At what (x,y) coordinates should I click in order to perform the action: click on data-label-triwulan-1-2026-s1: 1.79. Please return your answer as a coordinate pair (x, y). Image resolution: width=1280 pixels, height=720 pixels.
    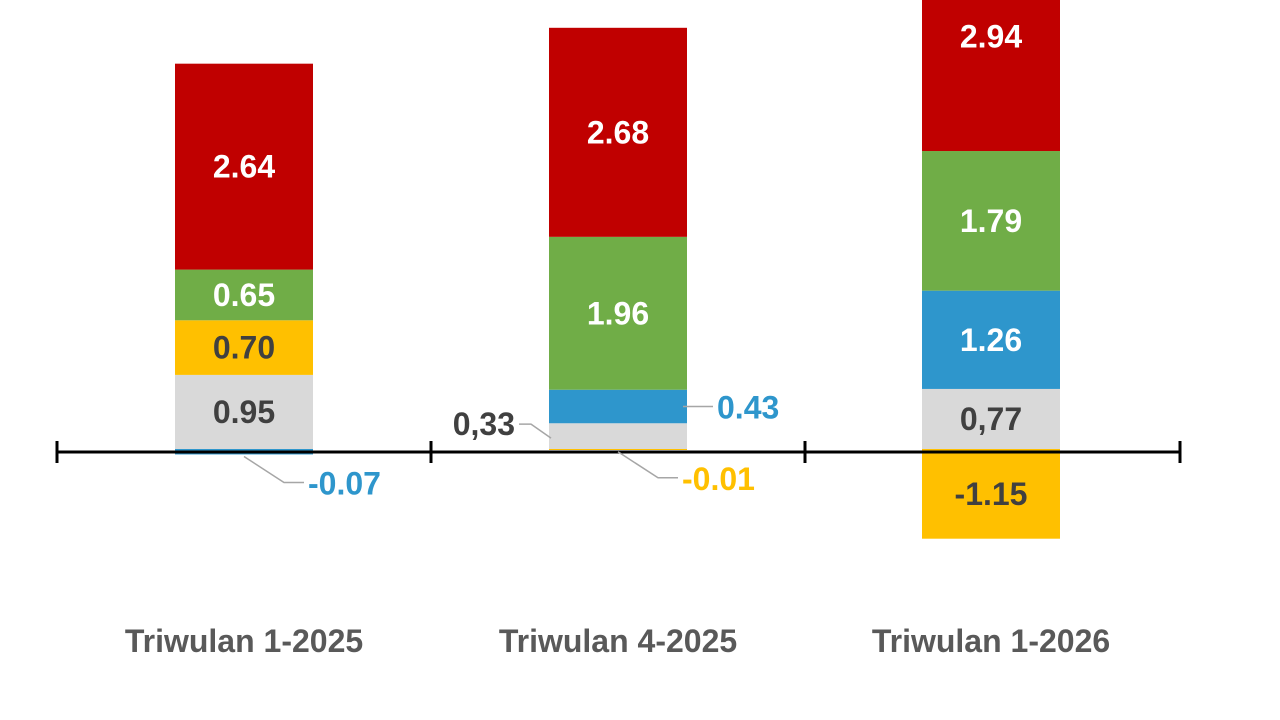
    Looking at the image, I should click on (991, 221).